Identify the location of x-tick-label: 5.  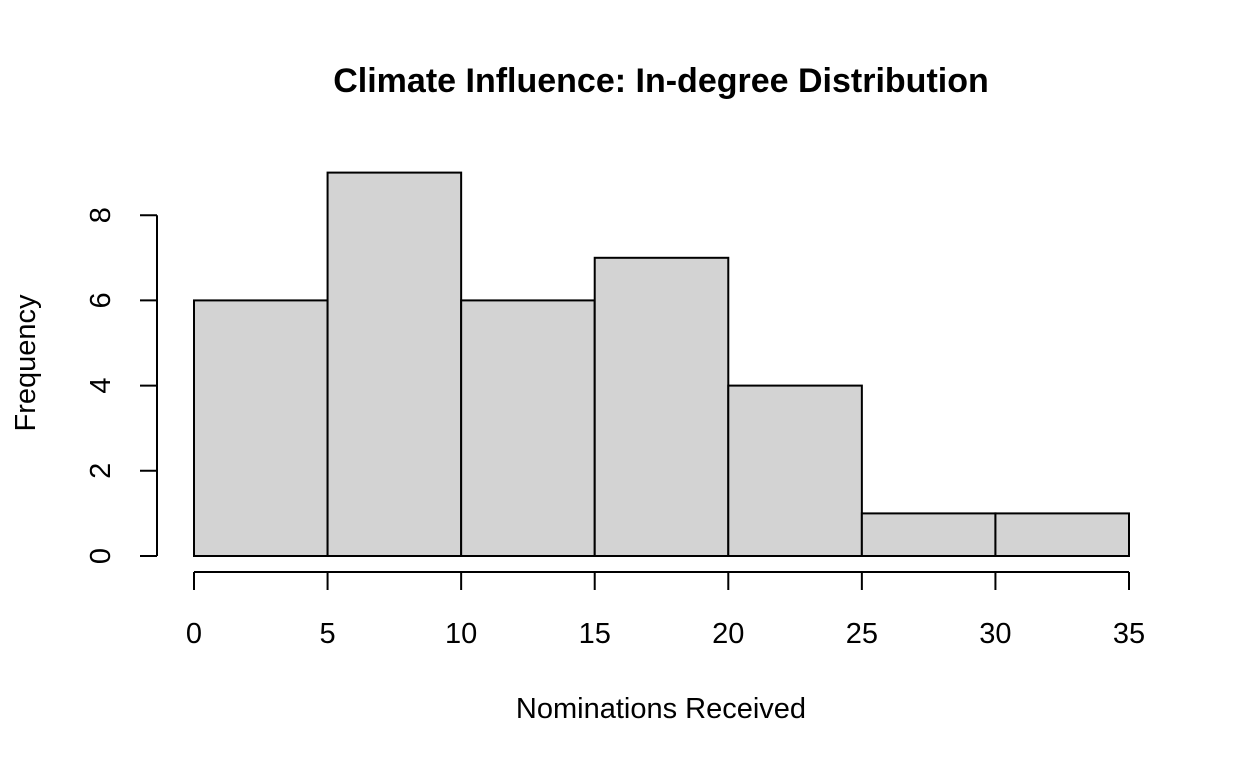
(328, 634).